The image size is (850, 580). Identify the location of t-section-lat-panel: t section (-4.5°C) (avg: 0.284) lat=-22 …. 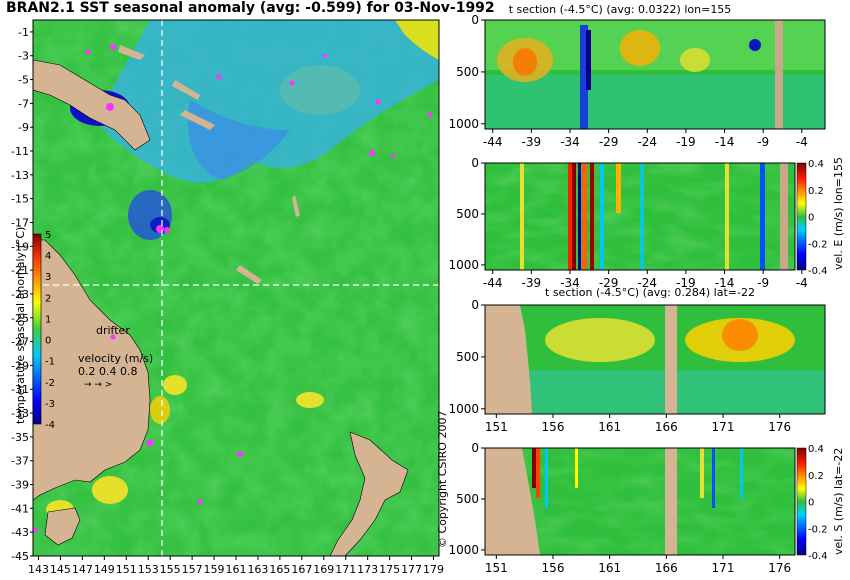
(637, 360).